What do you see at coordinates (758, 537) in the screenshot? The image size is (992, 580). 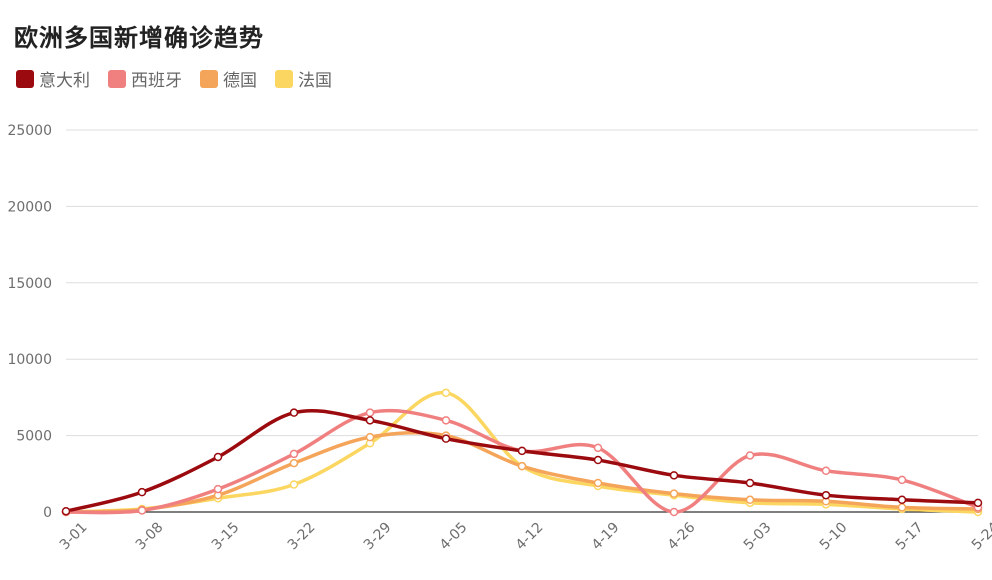 I see `x-tick-label: 5-03` at bounding box center [758, 537].